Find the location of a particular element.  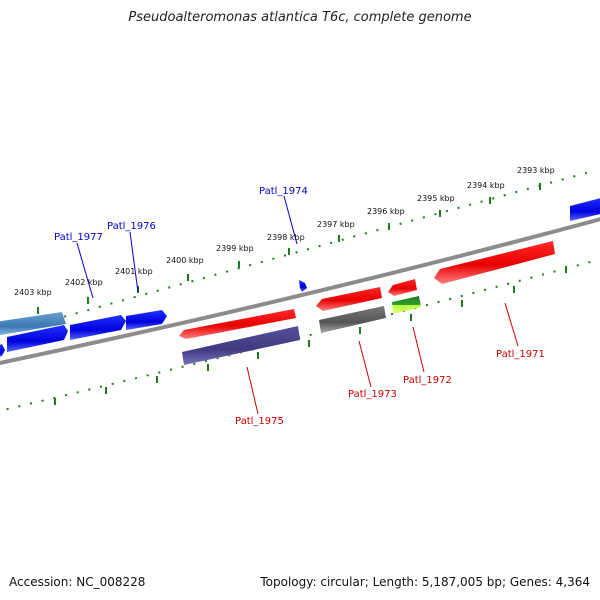

label-patl-1971: Patl_1971 is located at coordinates (520, 354).